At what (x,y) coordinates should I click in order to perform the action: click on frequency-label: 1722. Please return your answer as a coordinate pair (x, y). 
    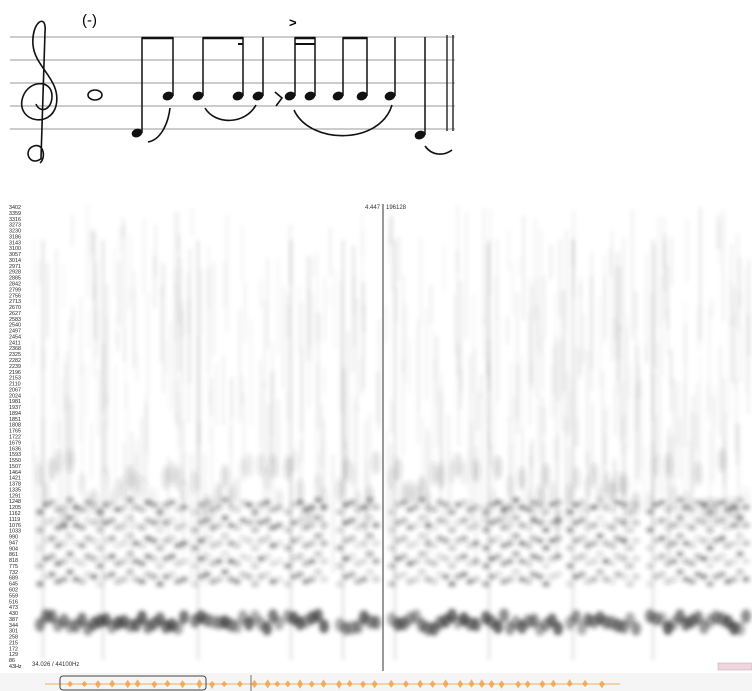
    Looking at the image, I should click on (15, 438).